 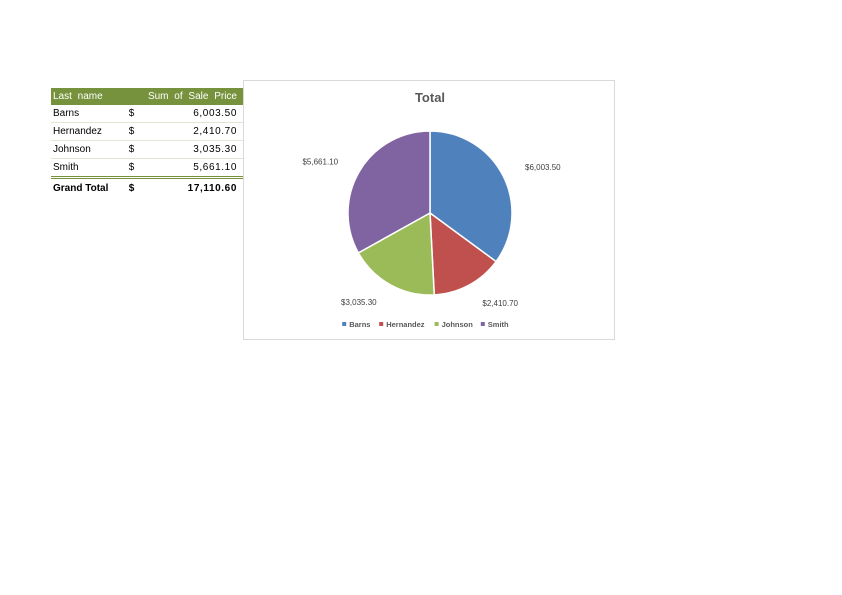 What do you see at coordinates (88, 96) in the screenshot?
I see `header-last-name: Last name` at bounding box center [88, 96].